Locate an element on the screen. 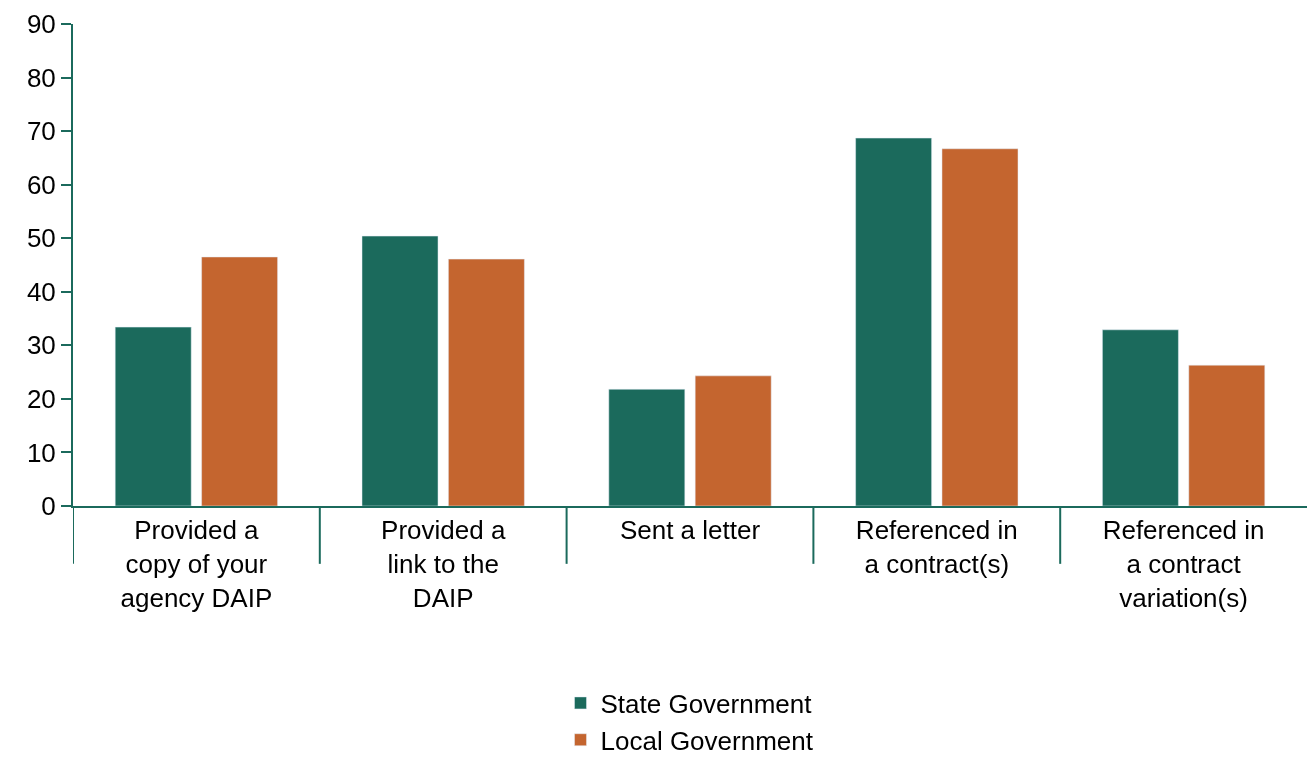 This screenshot has height=776, width=1312. x-tick-label: Sent a letter is located at coordinates (690, 530).